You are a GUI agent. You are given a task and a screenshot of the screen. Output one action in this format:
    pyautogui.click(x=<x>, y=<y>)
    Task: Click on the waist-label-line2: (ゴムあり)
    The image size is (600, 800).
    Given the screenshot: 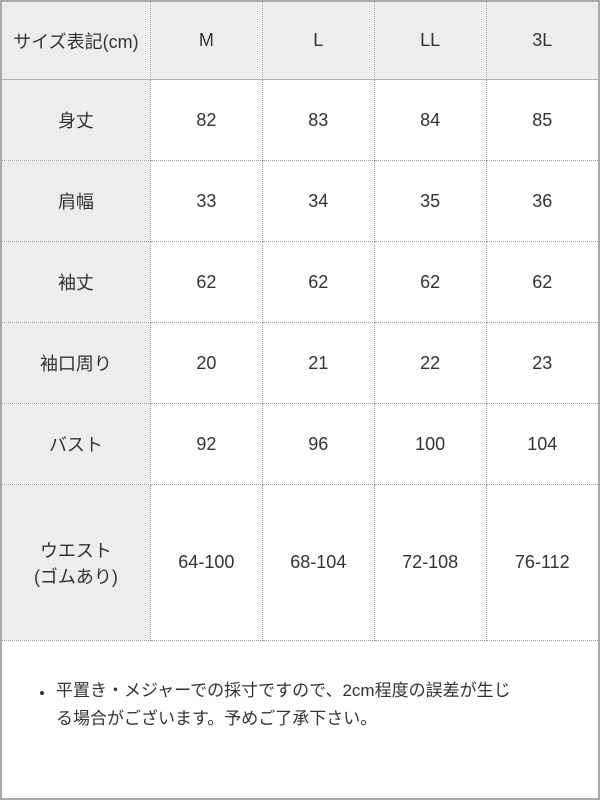 What is the action you would take?
    pyautogui.click(x=75, y=576)
    